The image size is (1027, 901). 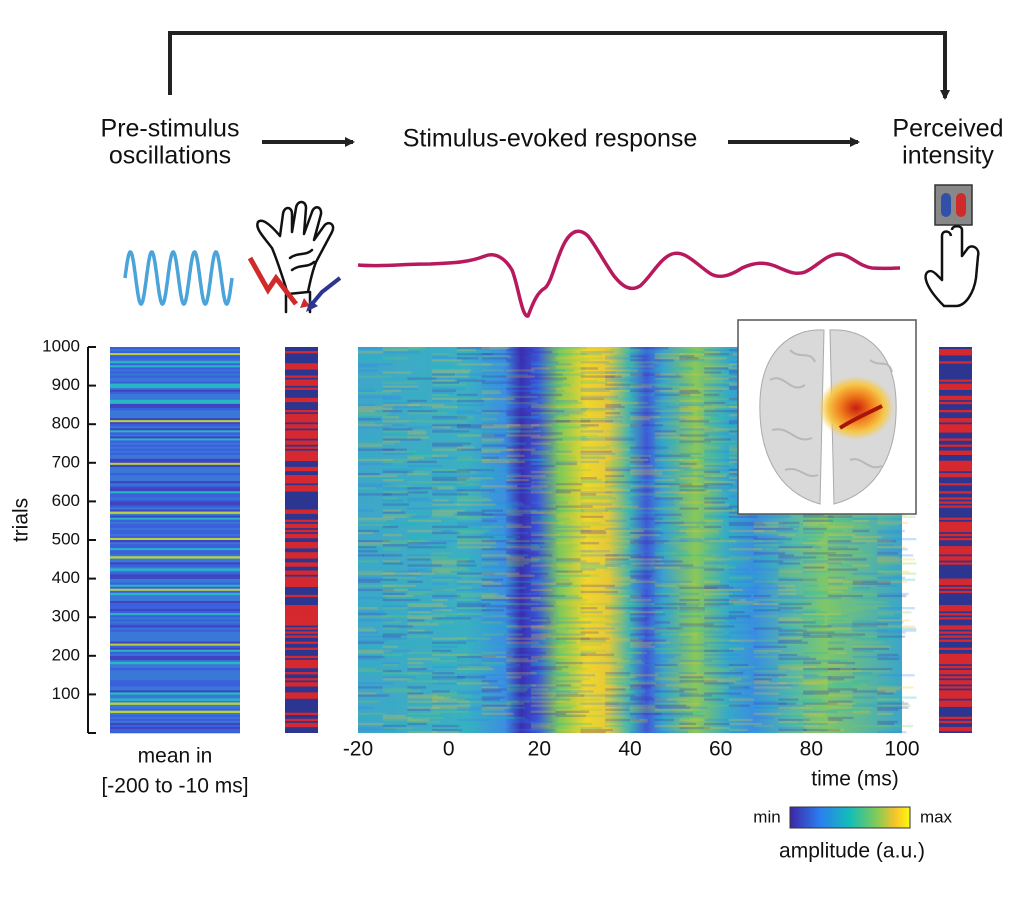 I want to click on panel-label: [-200 to -10 ms], so click(x=174, y=786).